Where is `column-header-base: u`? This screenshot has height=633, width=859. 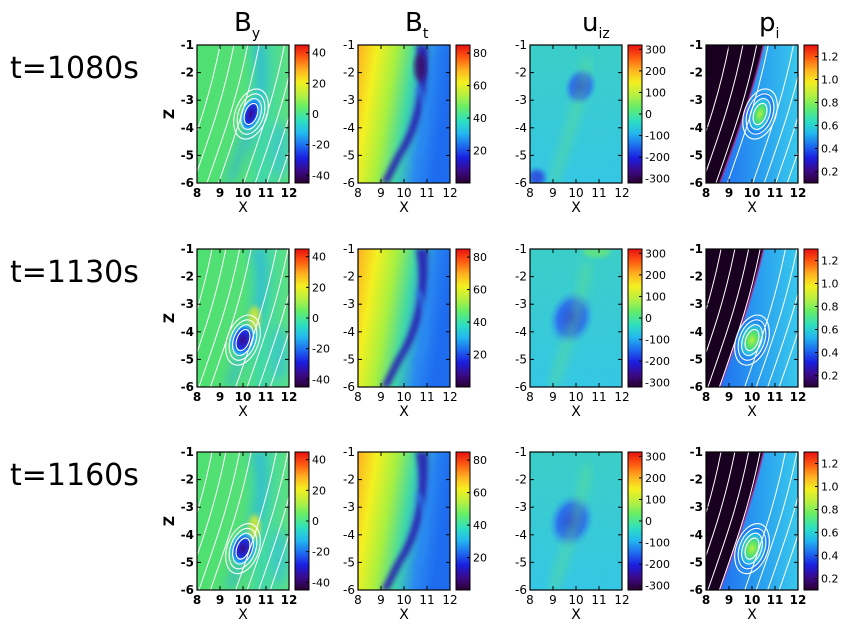
column-header-base: u is located at coordinates (590, 23).